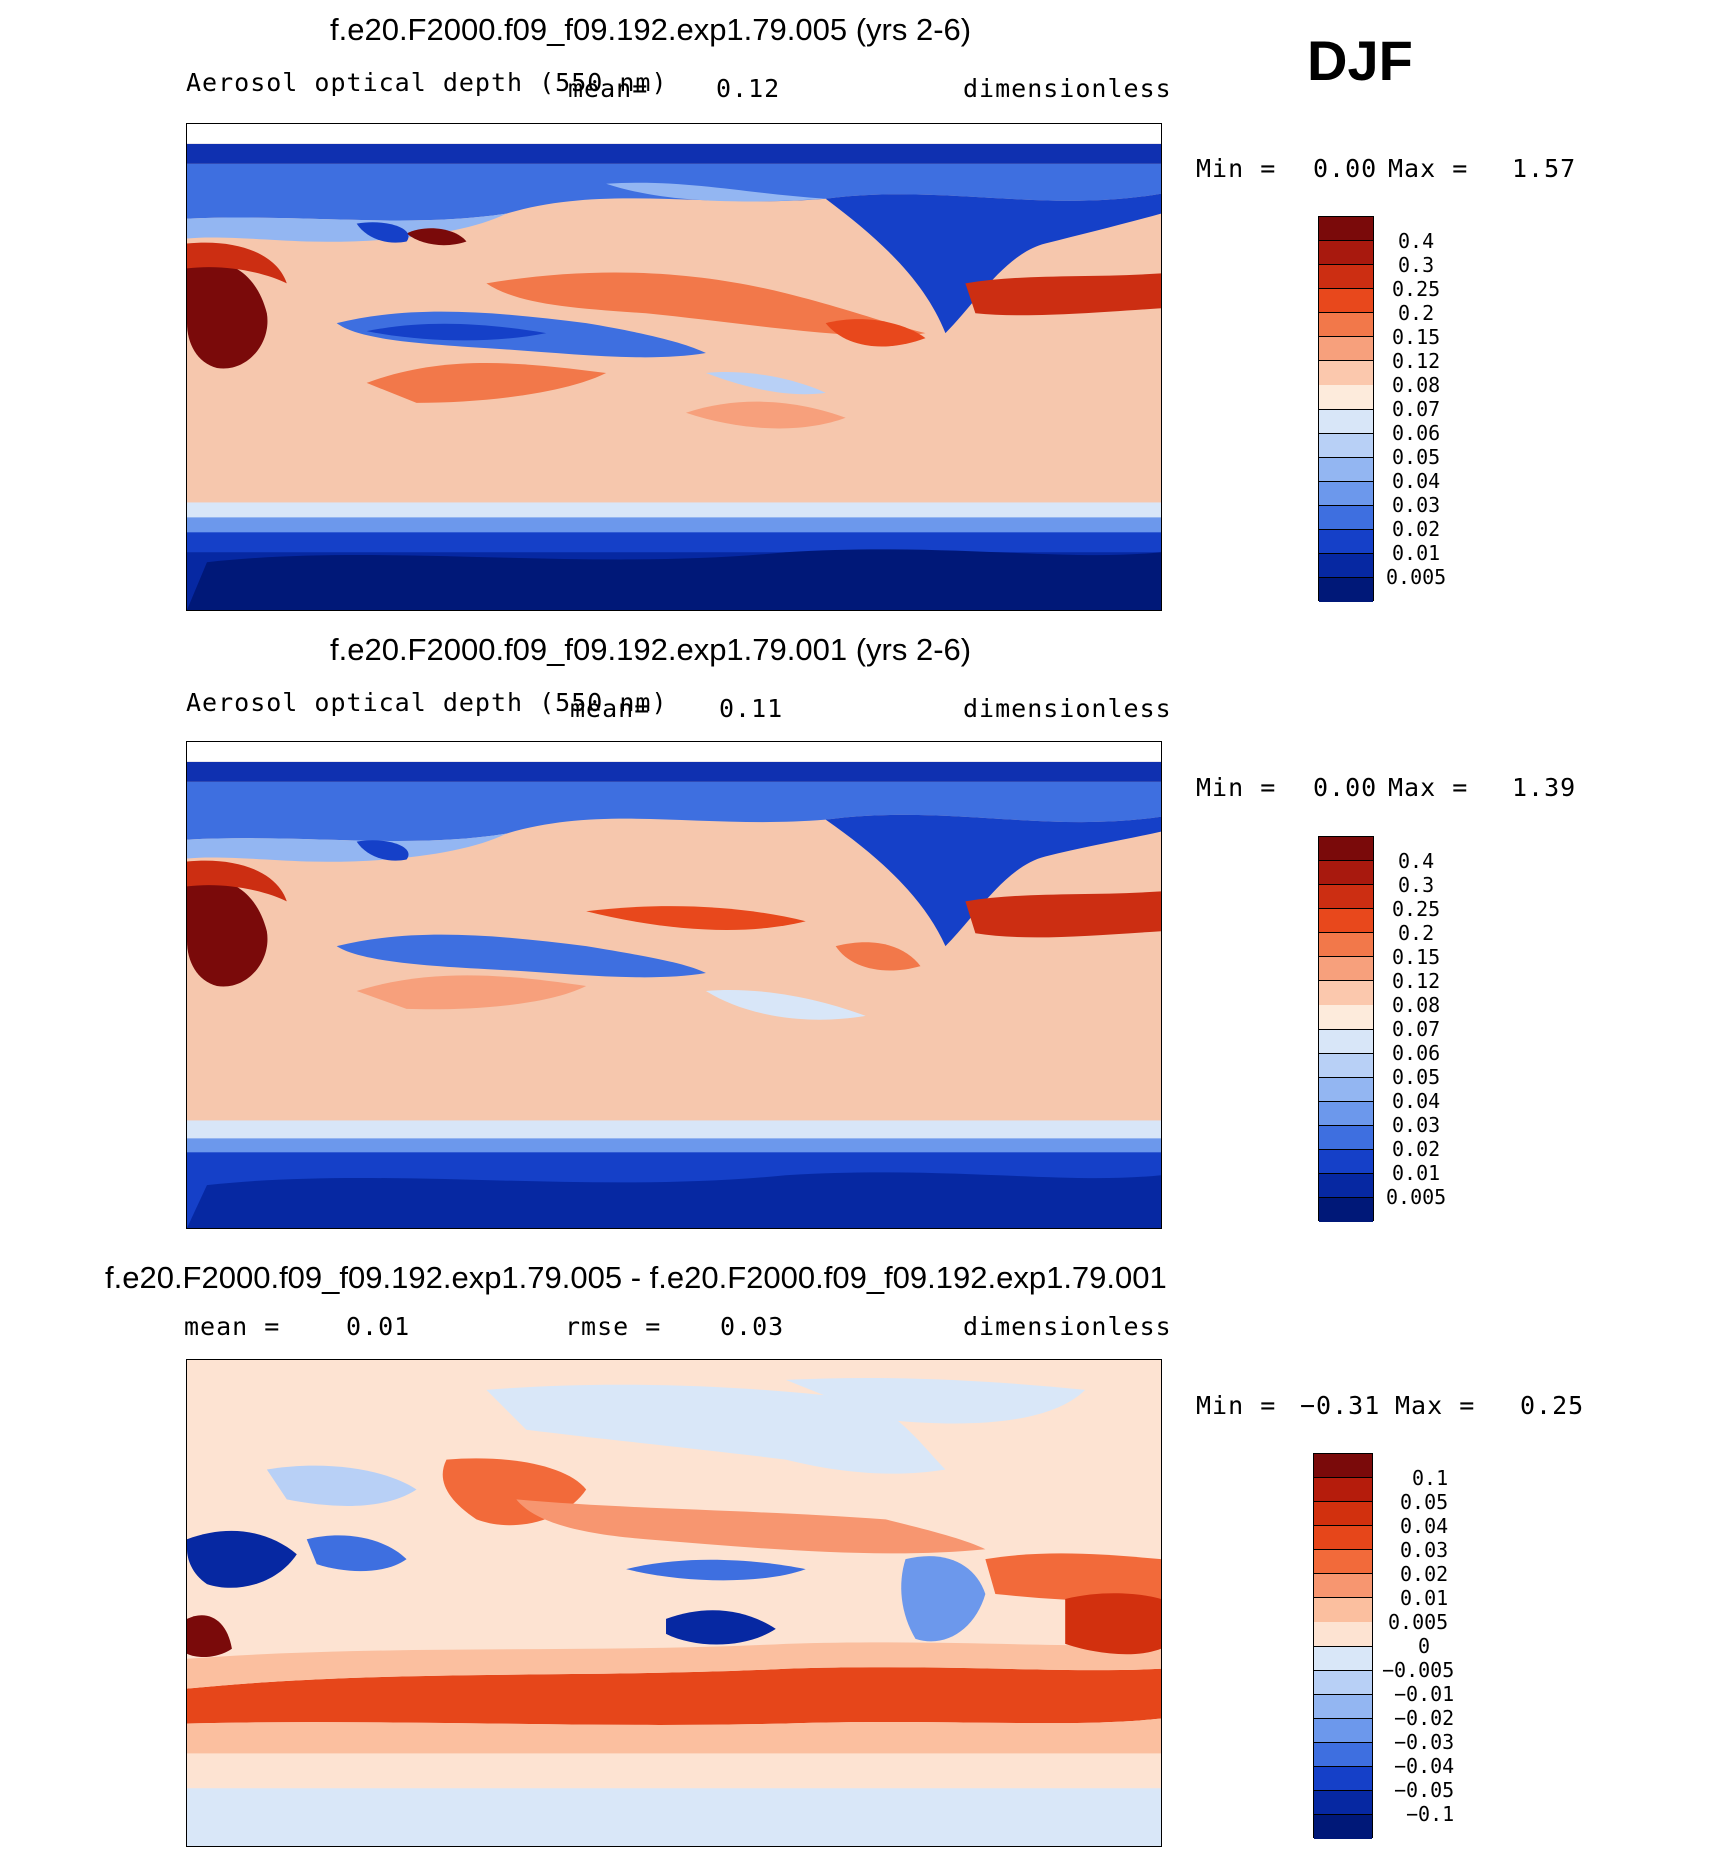 This screenshot has width=1710, height=1874. What do you see at coordinates (1424, 1550) in the screenshot?
I see `panel3-colorbar-label: 0.03` at bounding box center [1424, 1550].